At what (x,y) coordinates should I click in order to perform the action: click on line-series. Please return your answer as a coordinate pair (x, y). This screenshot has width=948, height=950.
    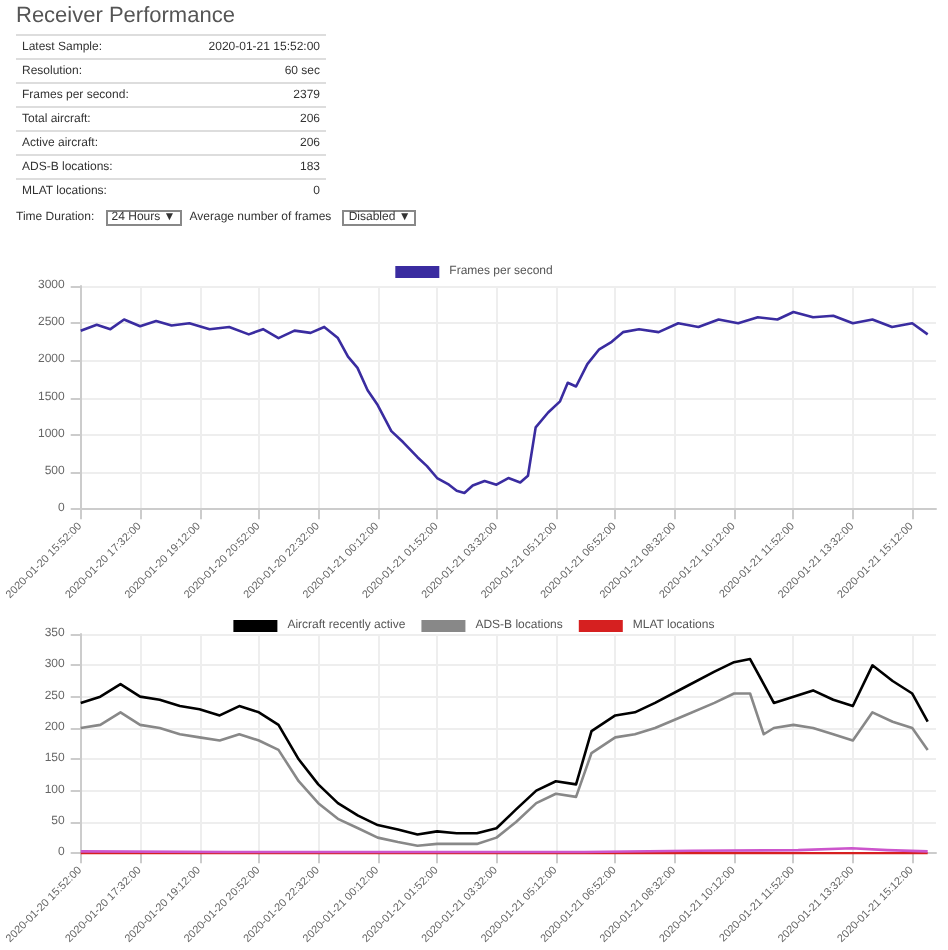
    Looking at the image, I should click on (504, 770).